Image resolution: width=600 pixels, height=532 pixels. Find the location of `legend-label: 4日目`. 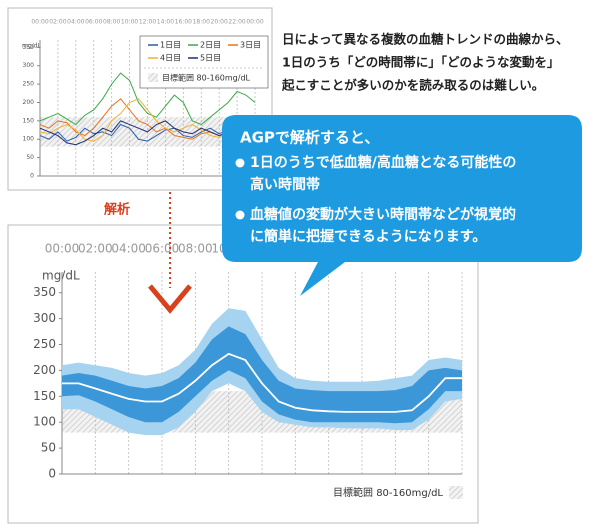

legend-label: 4日目 is located at coordinates (170, 58).